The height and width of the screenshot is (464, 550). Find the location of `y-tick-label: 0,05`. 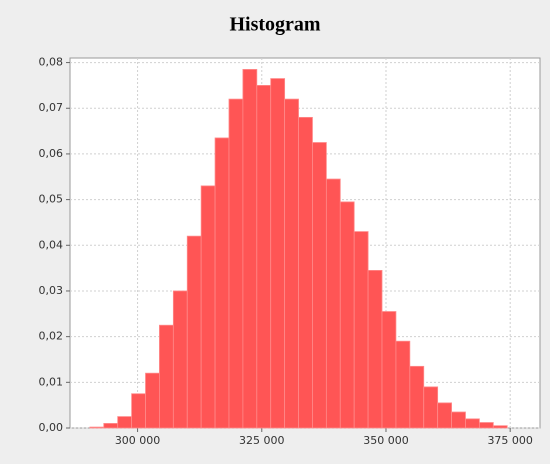

y-tick-label: 0,05 is located at coordinates (51, 199).